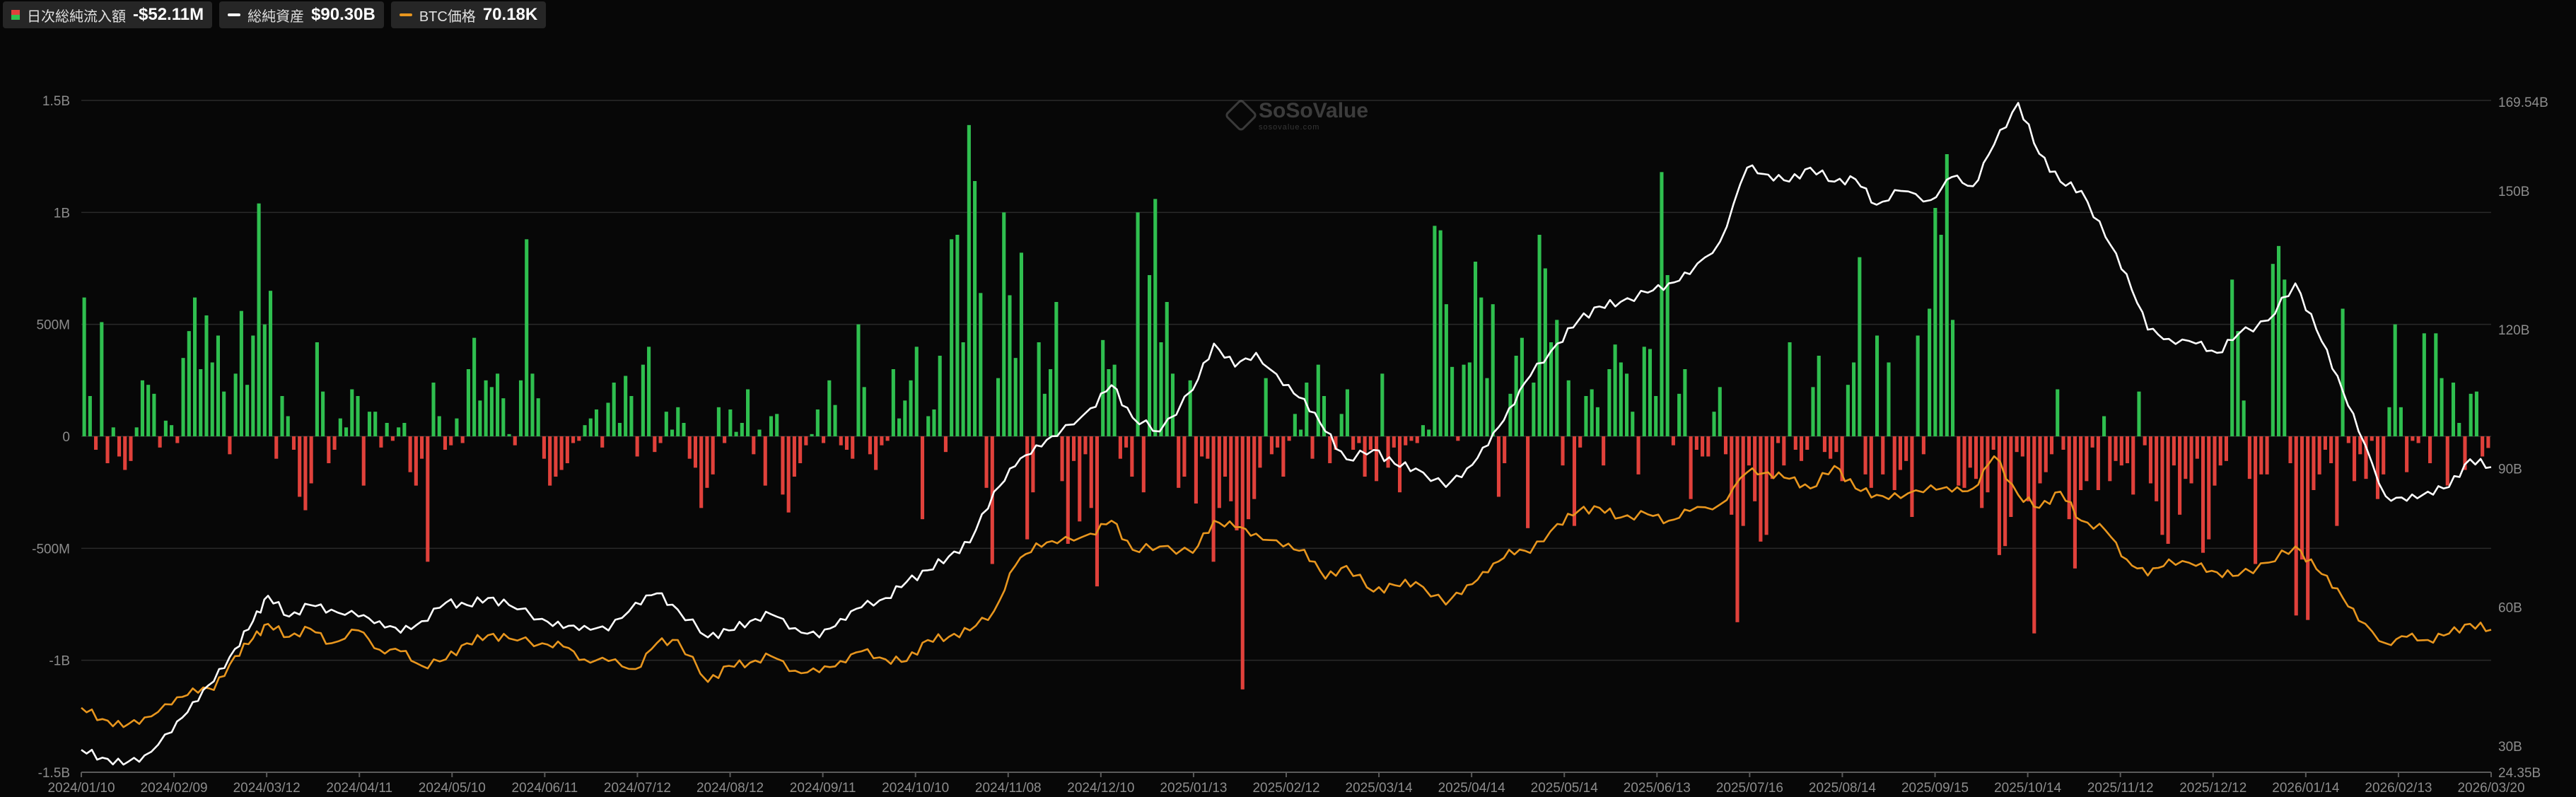  I want to click on y-right-tick-label: 150B, so click(2513, 192).